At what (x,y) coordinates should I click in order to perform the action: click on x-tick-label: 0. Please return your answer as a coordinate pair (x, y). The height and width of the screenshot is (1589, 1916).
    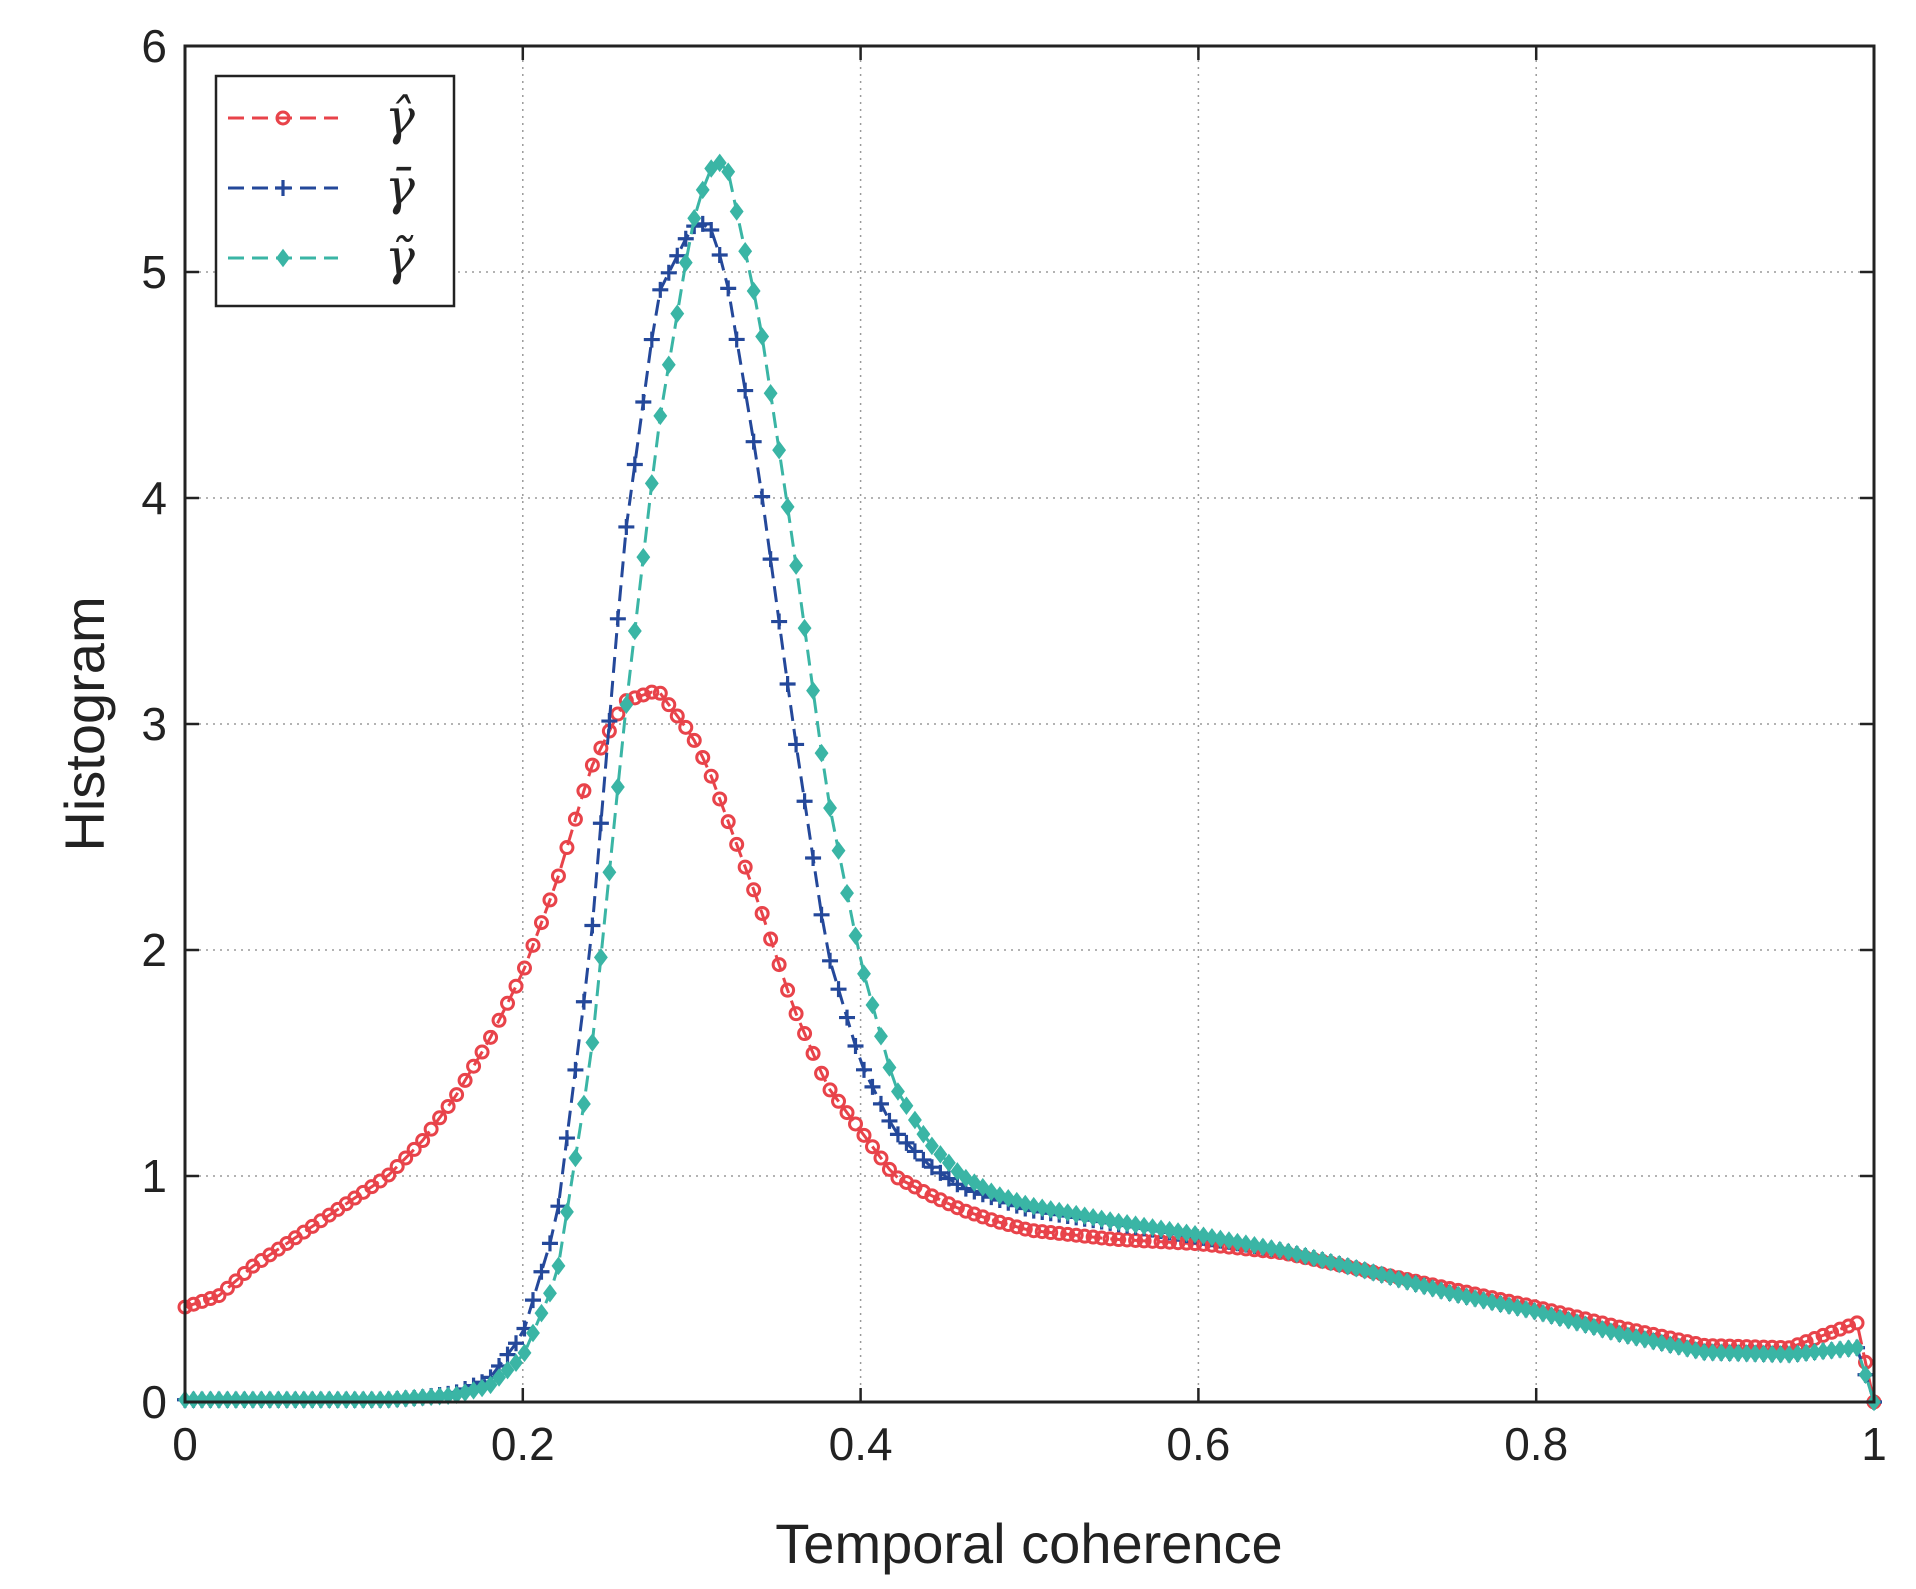
    Looking at the image, I should click on (185, 1444).